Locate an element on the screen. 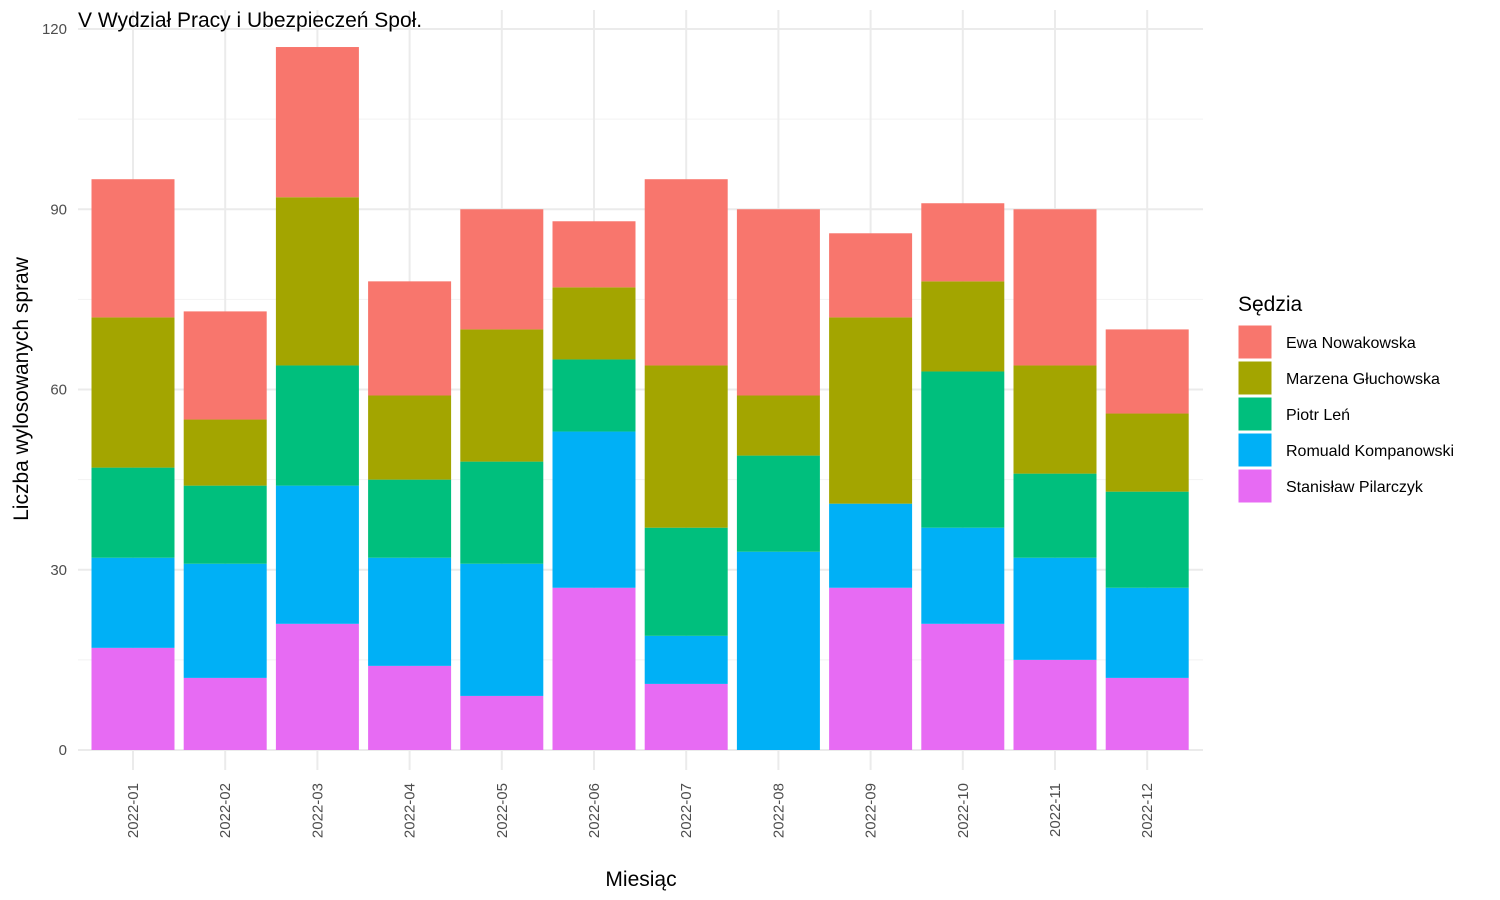 The height and width of the screenshot is (900, 1500). y-tick-label: 0 is located at coordinates (63, 750).